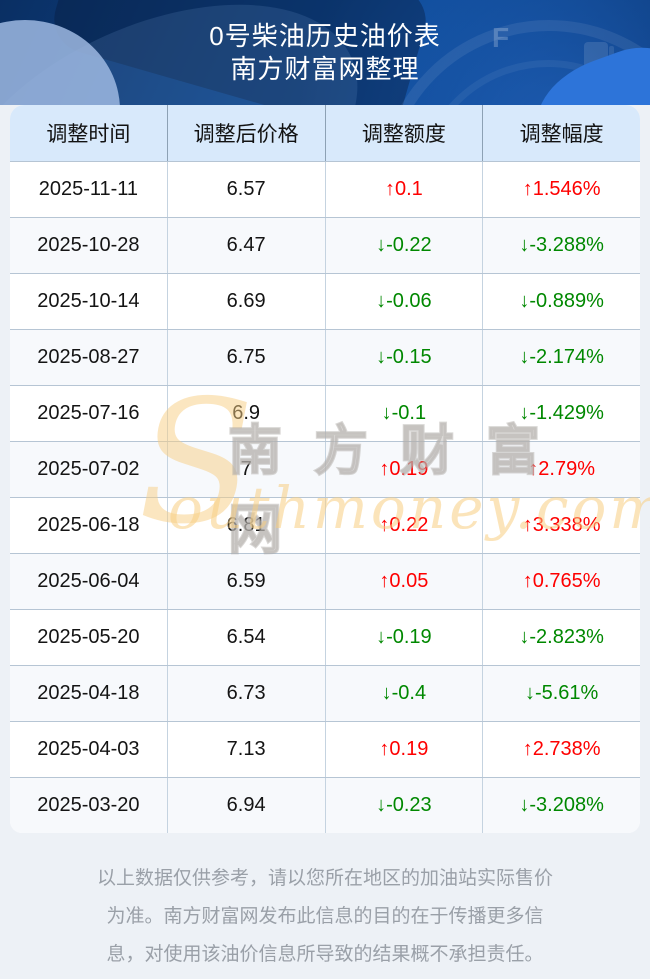 Image resolution: width=650 pixels, height=979 pixels. What do you see at coordinates (403, 693) in the screenshot?
I see `cell-change-amount: ↓-0.4` at bounding box center [403, 693].